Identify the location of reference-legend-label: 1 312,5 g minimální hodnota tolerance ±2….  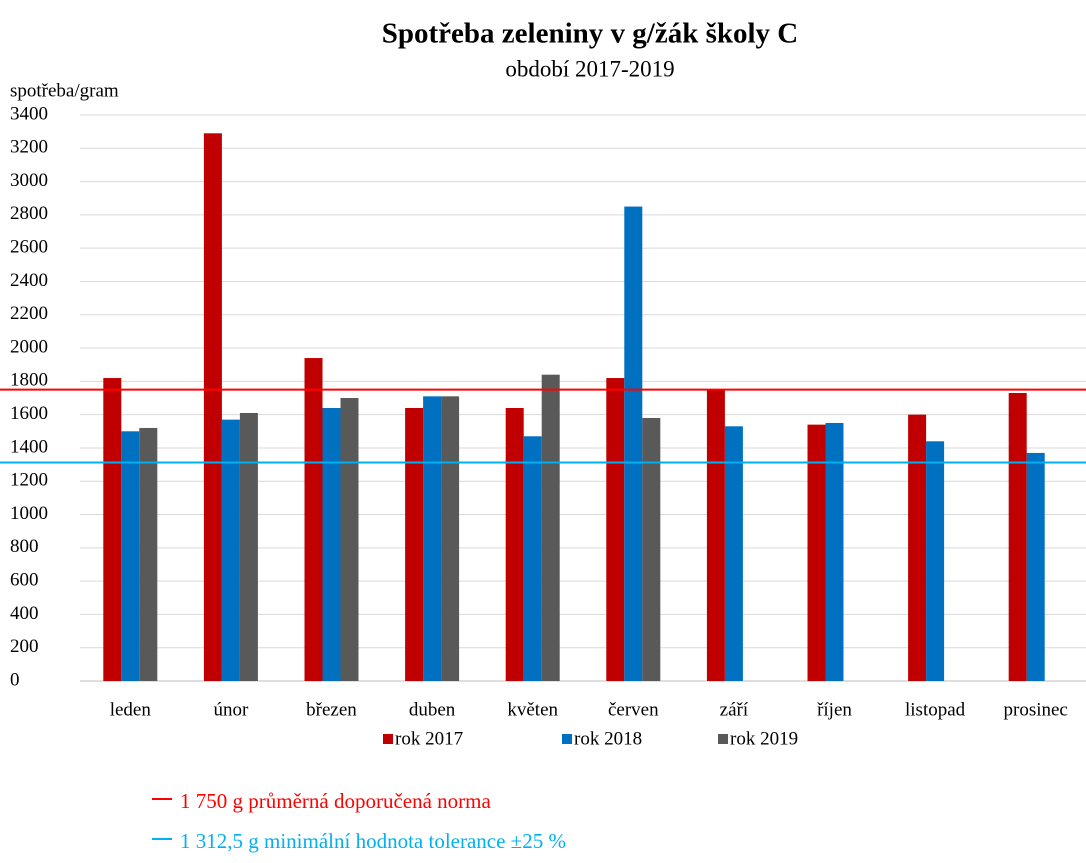
(373, 841).